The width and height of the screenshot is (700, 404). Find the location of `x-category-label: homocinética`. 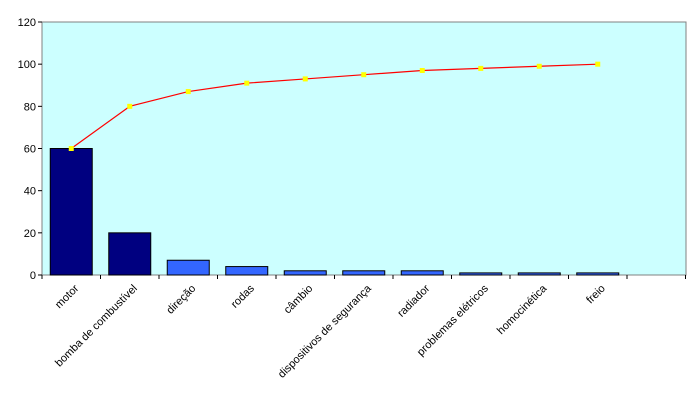

x-category-label: homocinética is located at coordinates (522, 309).